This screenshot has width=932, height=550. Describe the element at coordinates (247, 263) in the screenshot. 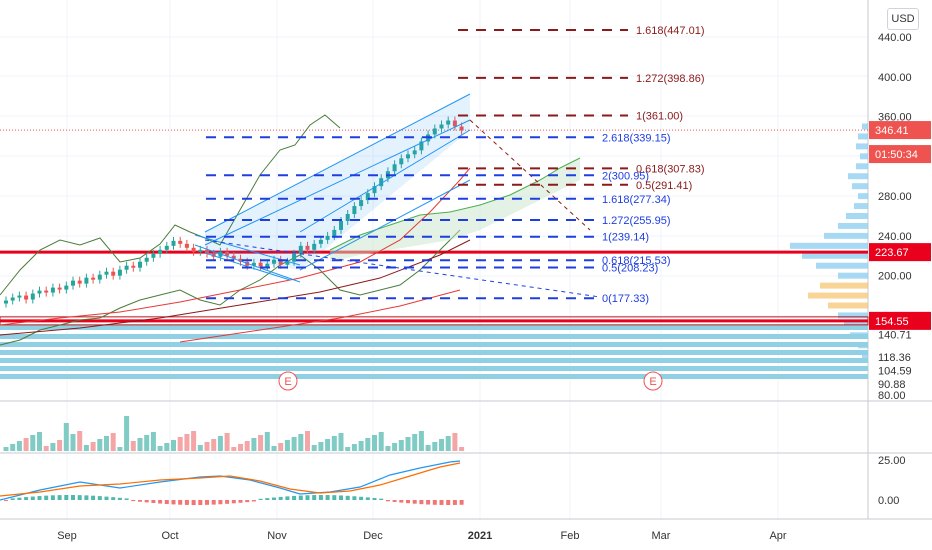

I see `trend-line` at that location.